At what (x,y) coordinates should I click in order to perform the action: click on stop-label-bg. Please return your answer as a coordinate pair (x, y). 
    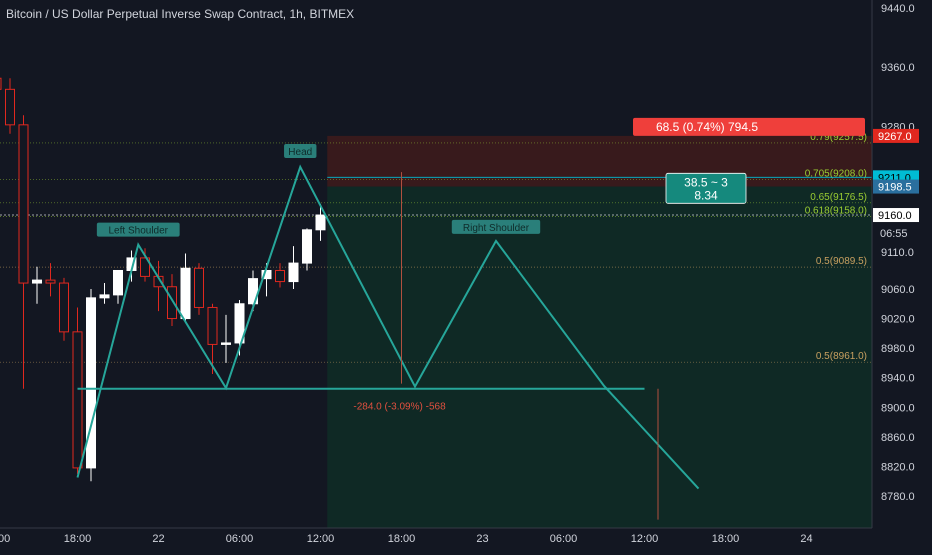
    Looking at the image, I should click on (749, 126).